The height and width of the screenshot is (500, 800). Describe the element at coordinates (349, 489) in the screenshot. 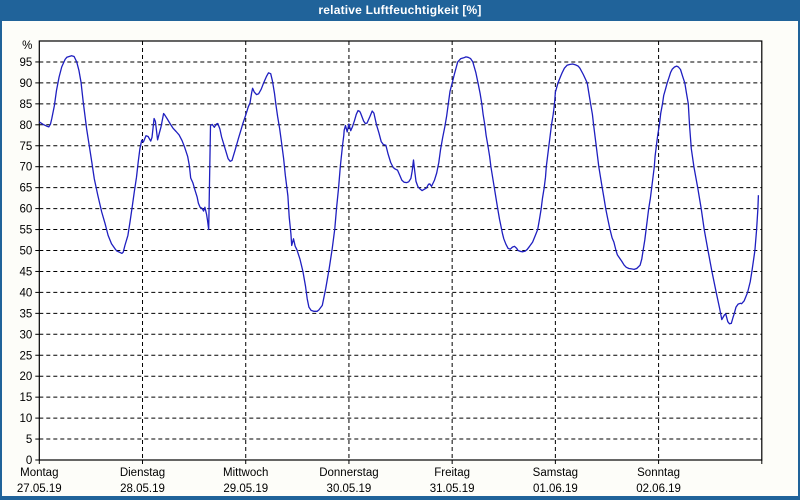

I see `day-date-label: 30.05.19` at that location.